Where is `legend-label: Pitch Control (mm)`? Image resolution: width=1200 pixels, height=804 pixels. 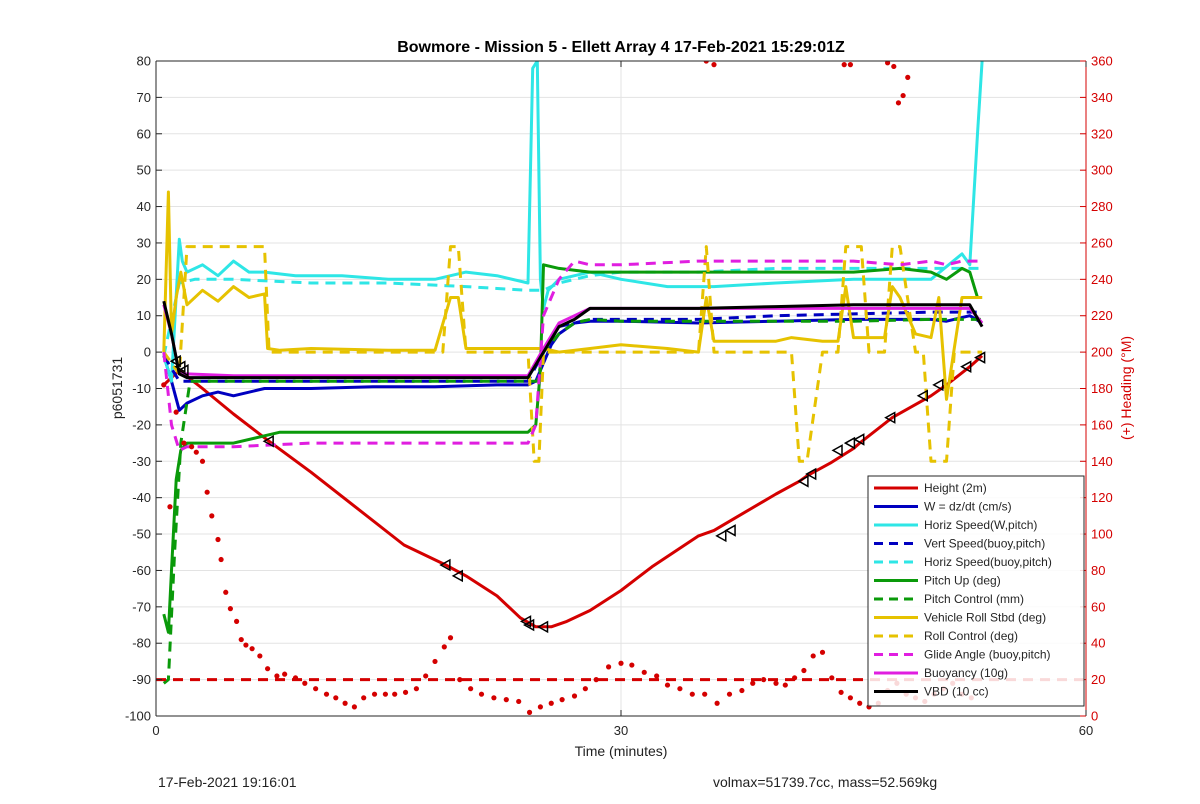 legend-label: Pitch Control (mm) is located at coordinates (974, 599).